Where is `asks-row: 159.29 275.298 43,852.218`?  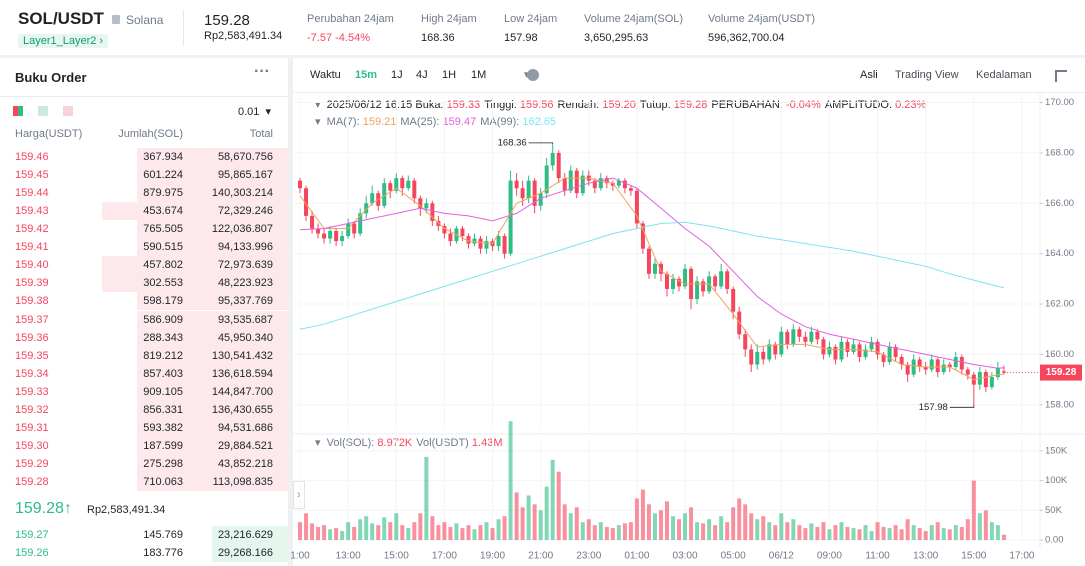 asks-row: 159.29 275.298 43,852.218 is located at coordinates (144, 464).